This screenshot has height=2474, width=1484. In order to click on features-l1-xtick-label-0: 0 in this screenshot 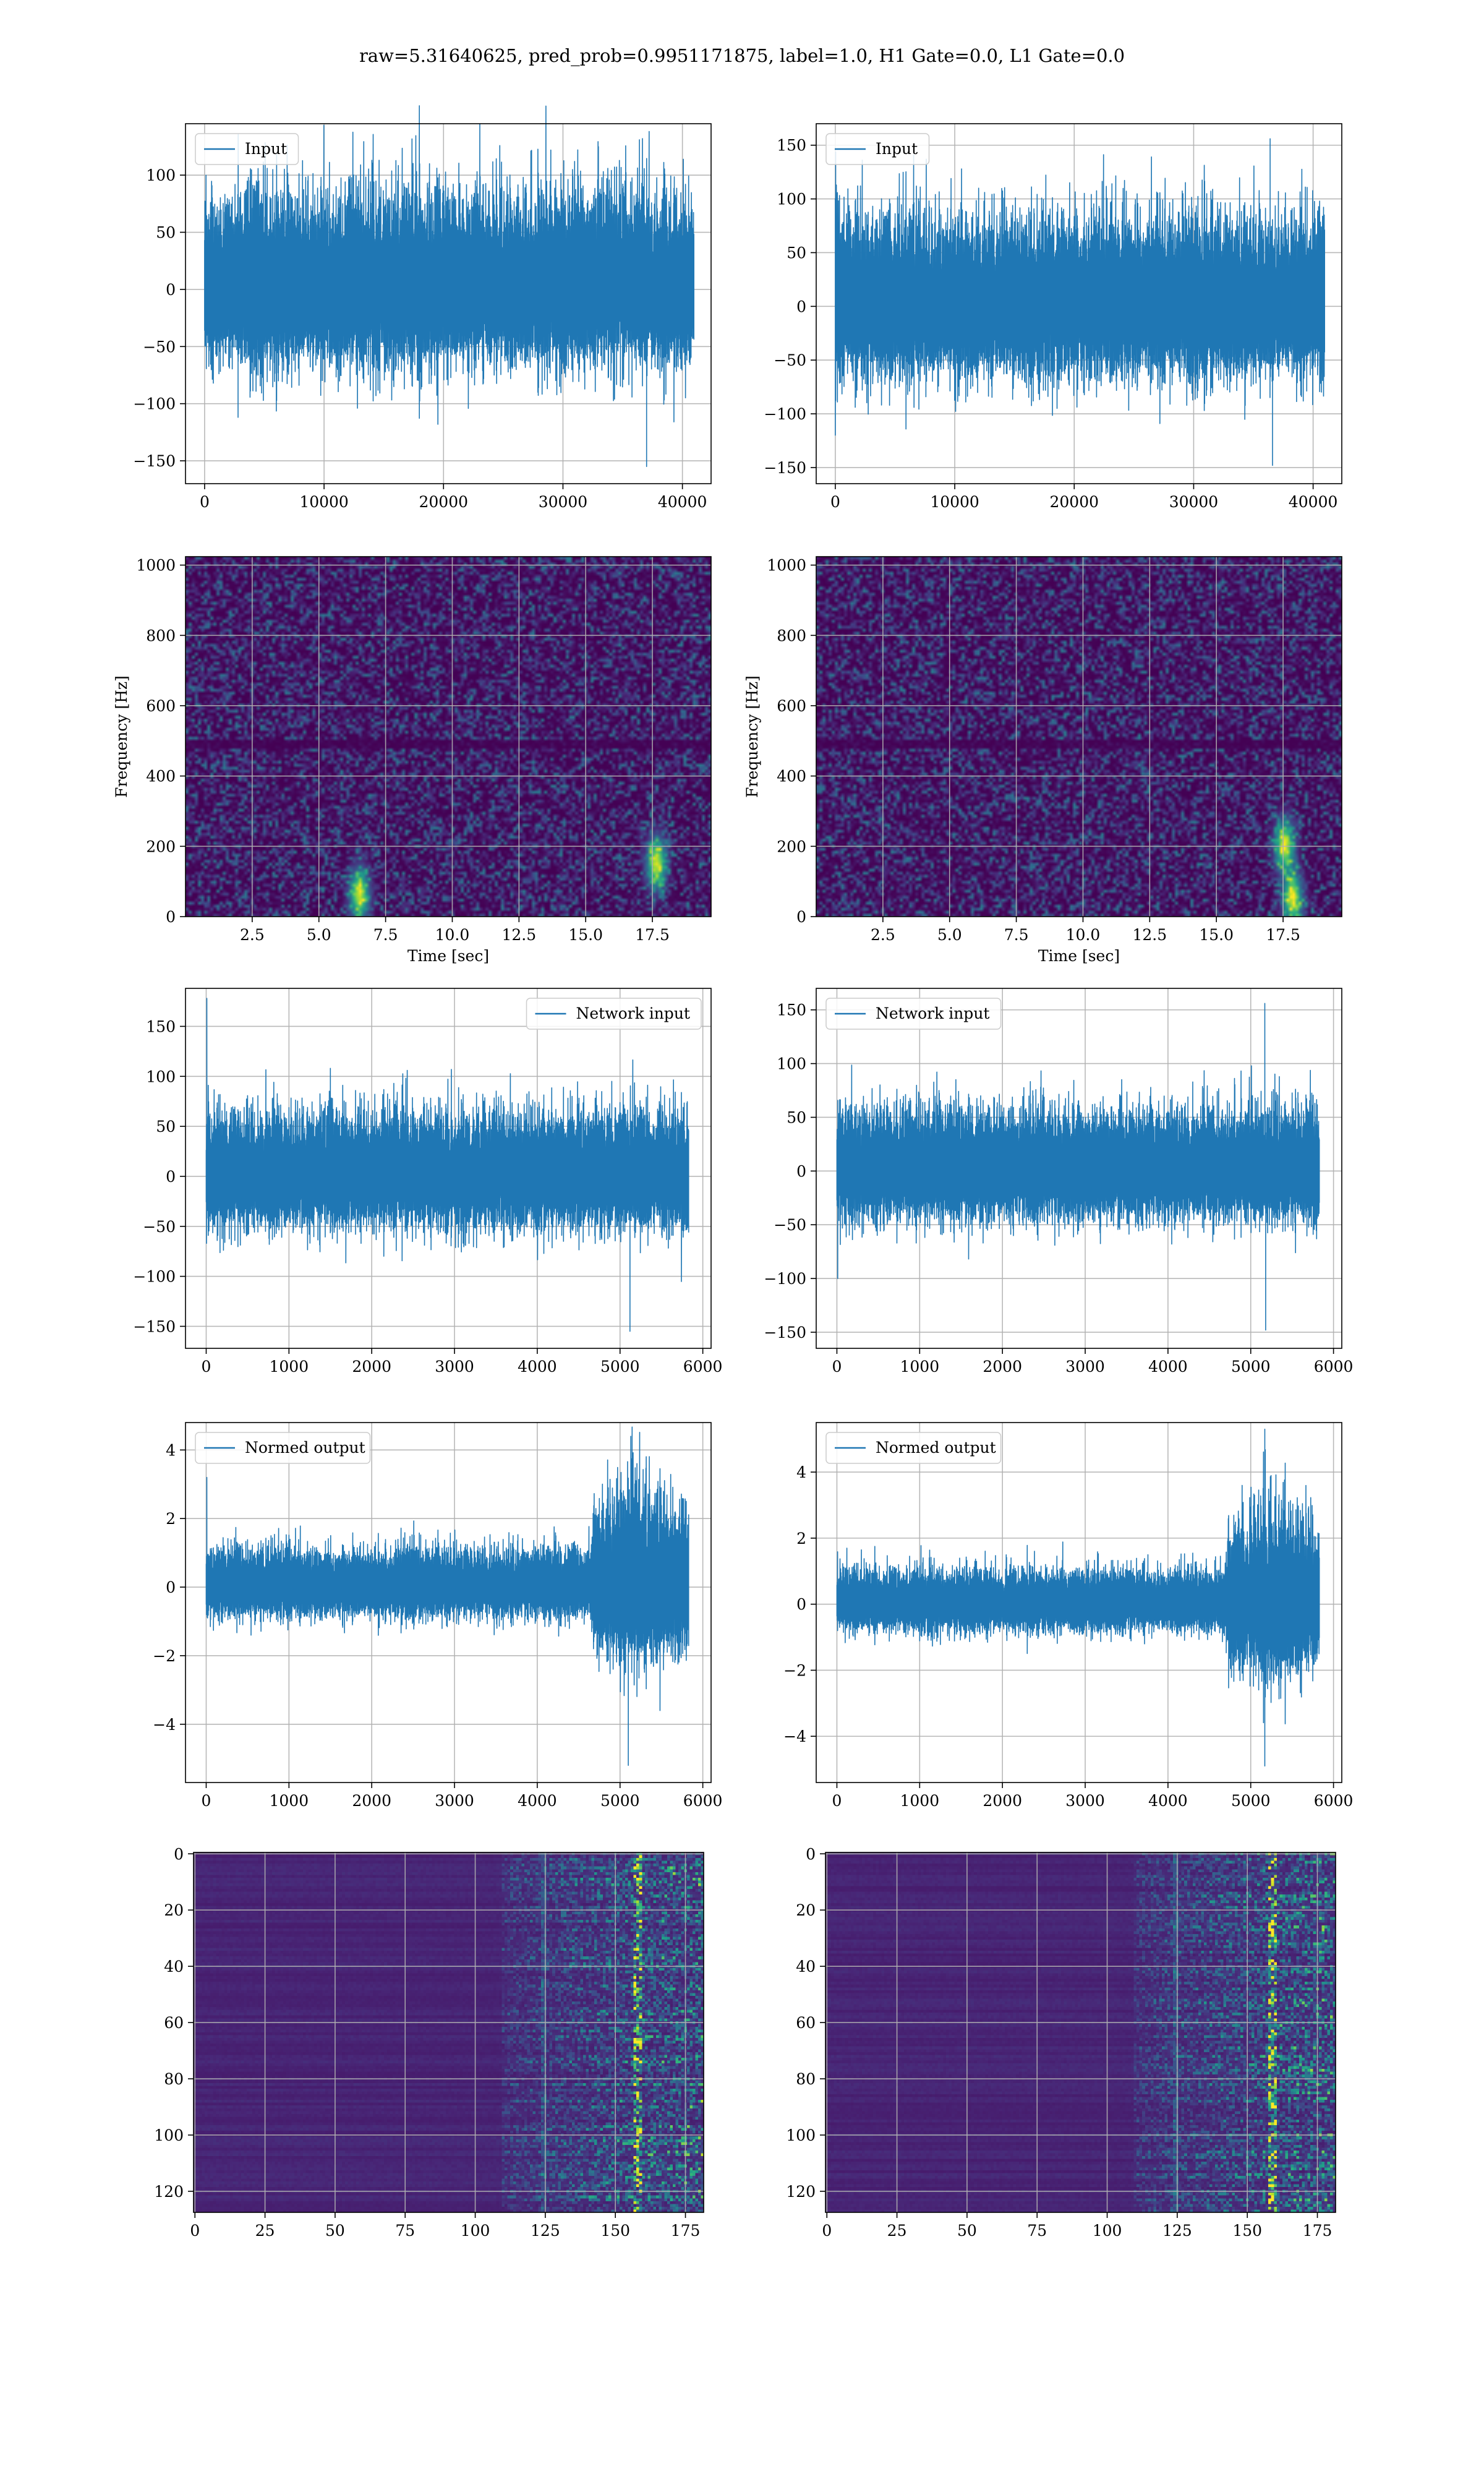, I will do `click(827, 2231)`.